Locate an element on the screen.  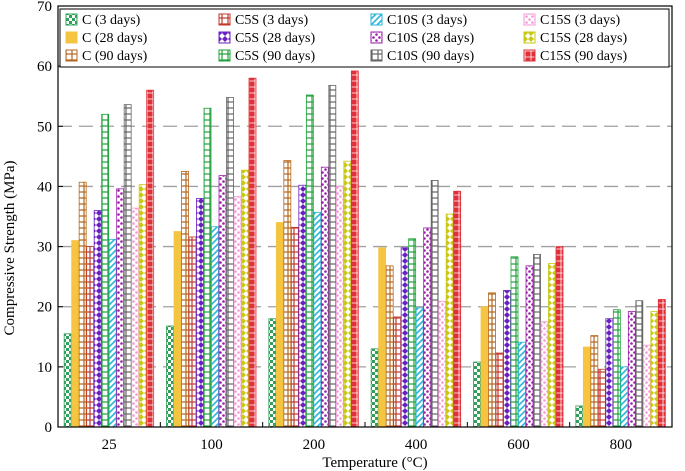
legend-label: C10S (90 days) is located at coordinates (430, 56).